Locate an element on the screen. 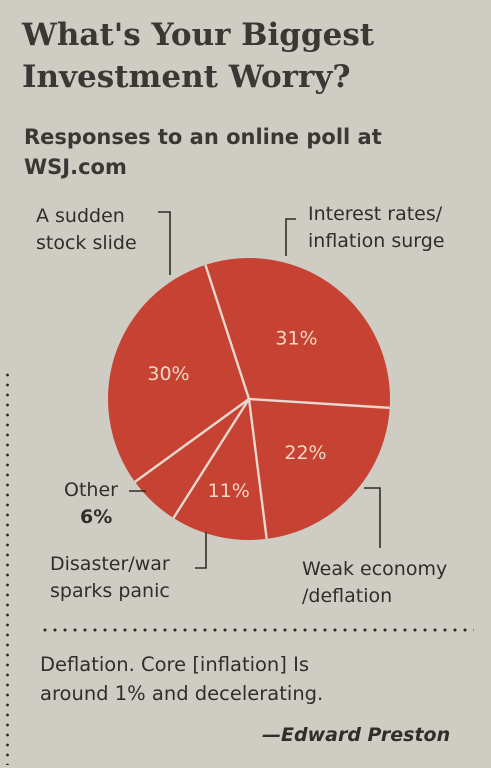 The image size is (491, 768). slice-category-label: stock slide is located at coordinates (86, 243).